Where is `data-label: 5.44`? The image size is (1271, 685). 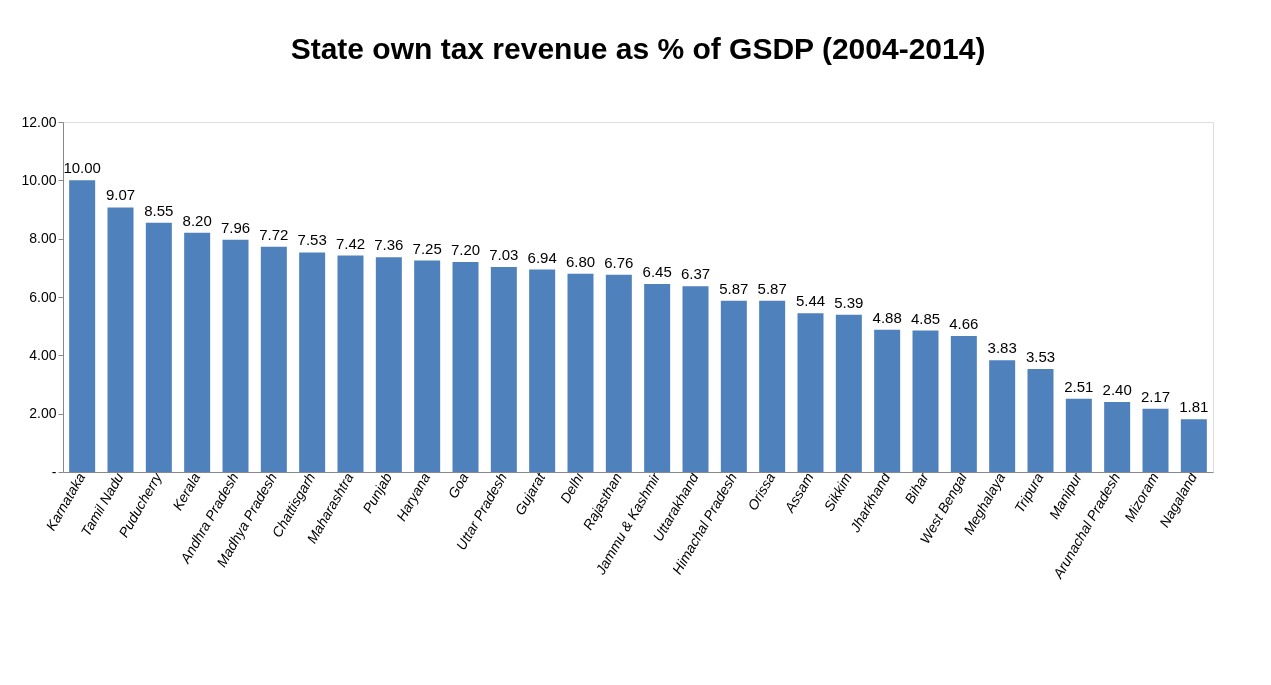
data-label: 5.44 is located at coordinates (810, 301).